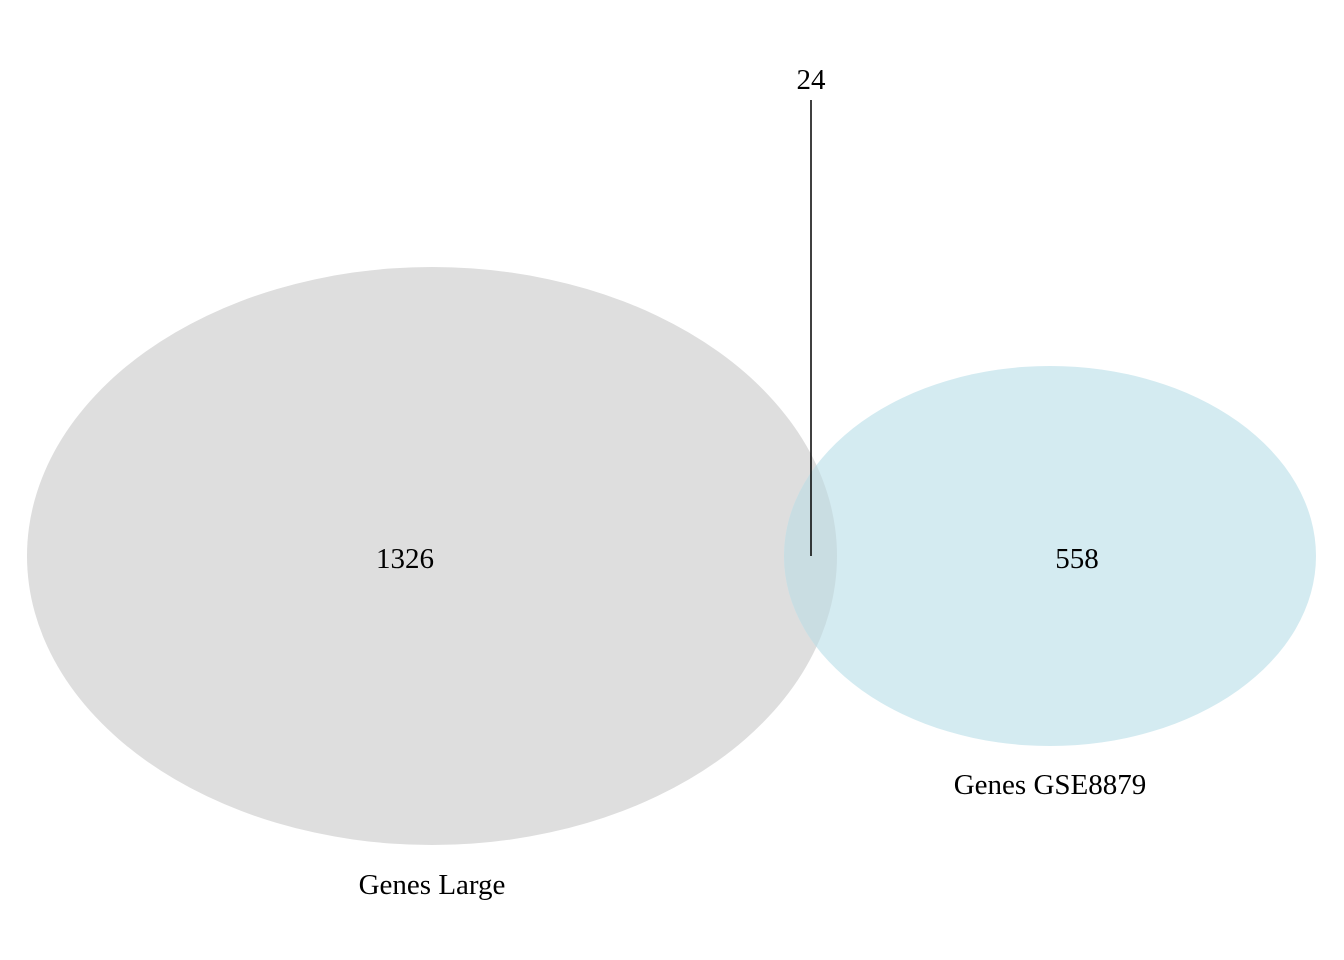 The width and height of the screenshot is (1344, 960). What do you see at coordinates (1050, 785) in the screenshot?
I see `set-genes-gse8879-label: Genes GSE8879` at bounding box center [1050, 785].